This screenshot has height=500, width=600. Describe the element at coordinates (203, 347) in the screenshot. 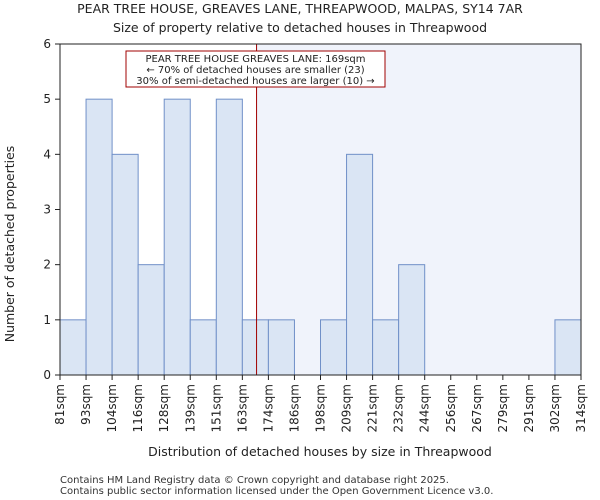

I see `bar-139sqm` at that location.